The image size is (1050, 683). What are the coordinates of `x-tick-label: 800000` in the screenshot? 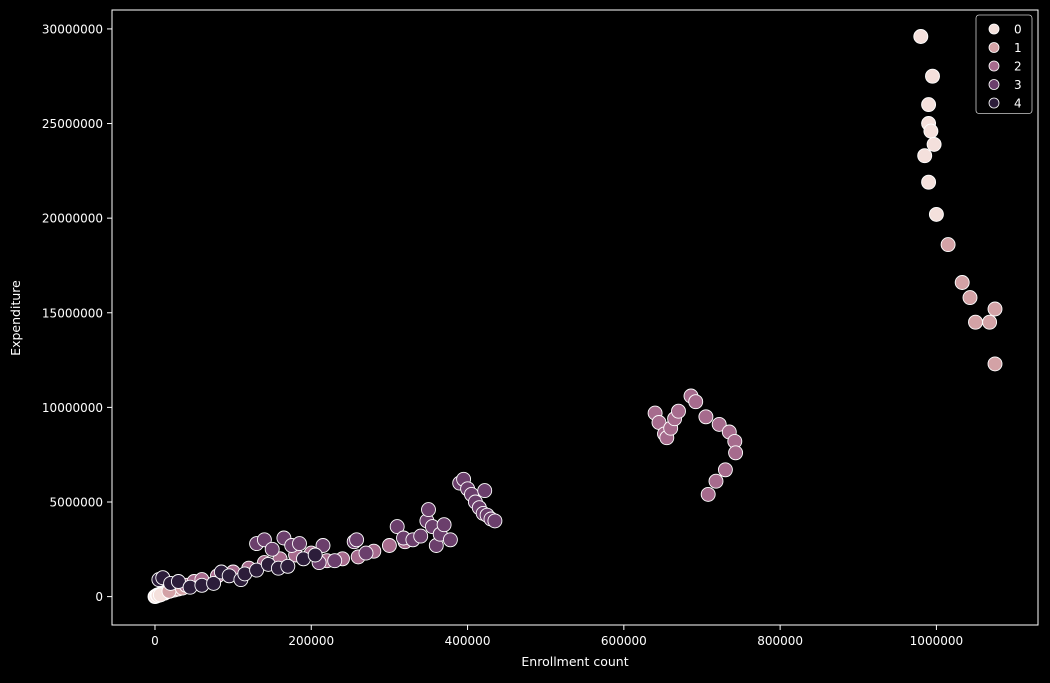 It's located at (780, 641).